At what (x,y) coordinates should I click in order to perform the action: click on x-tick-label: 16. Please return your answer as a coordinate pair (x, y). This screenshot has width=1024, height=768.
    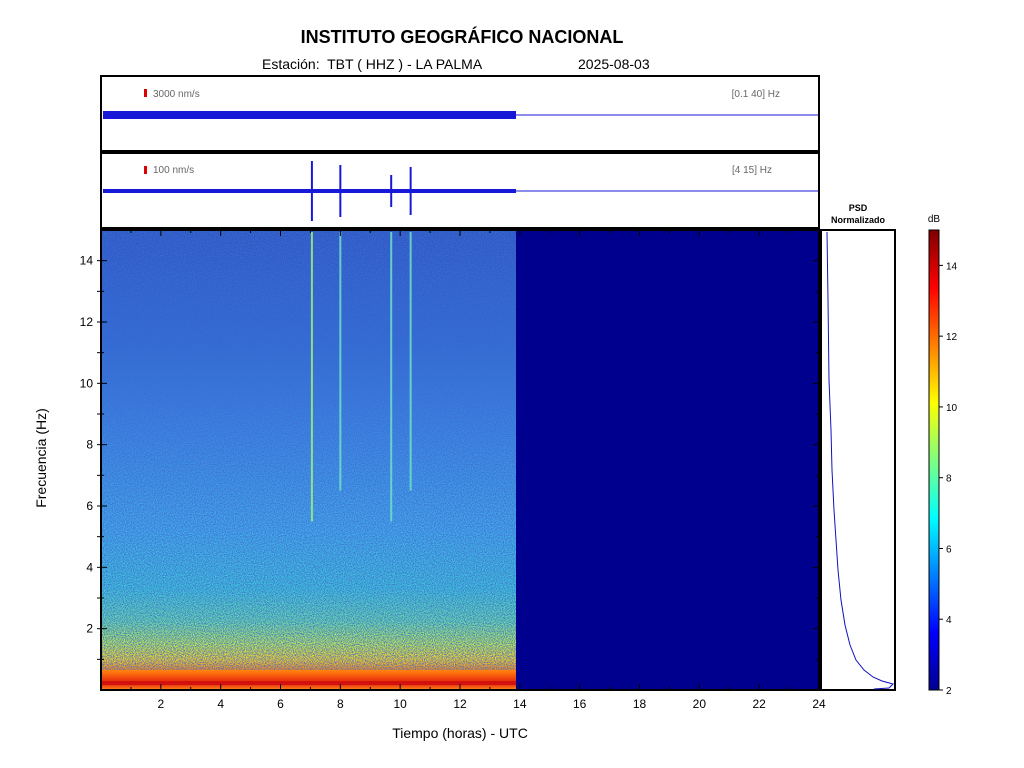
    Looking at the image, I should click on (580, 704).